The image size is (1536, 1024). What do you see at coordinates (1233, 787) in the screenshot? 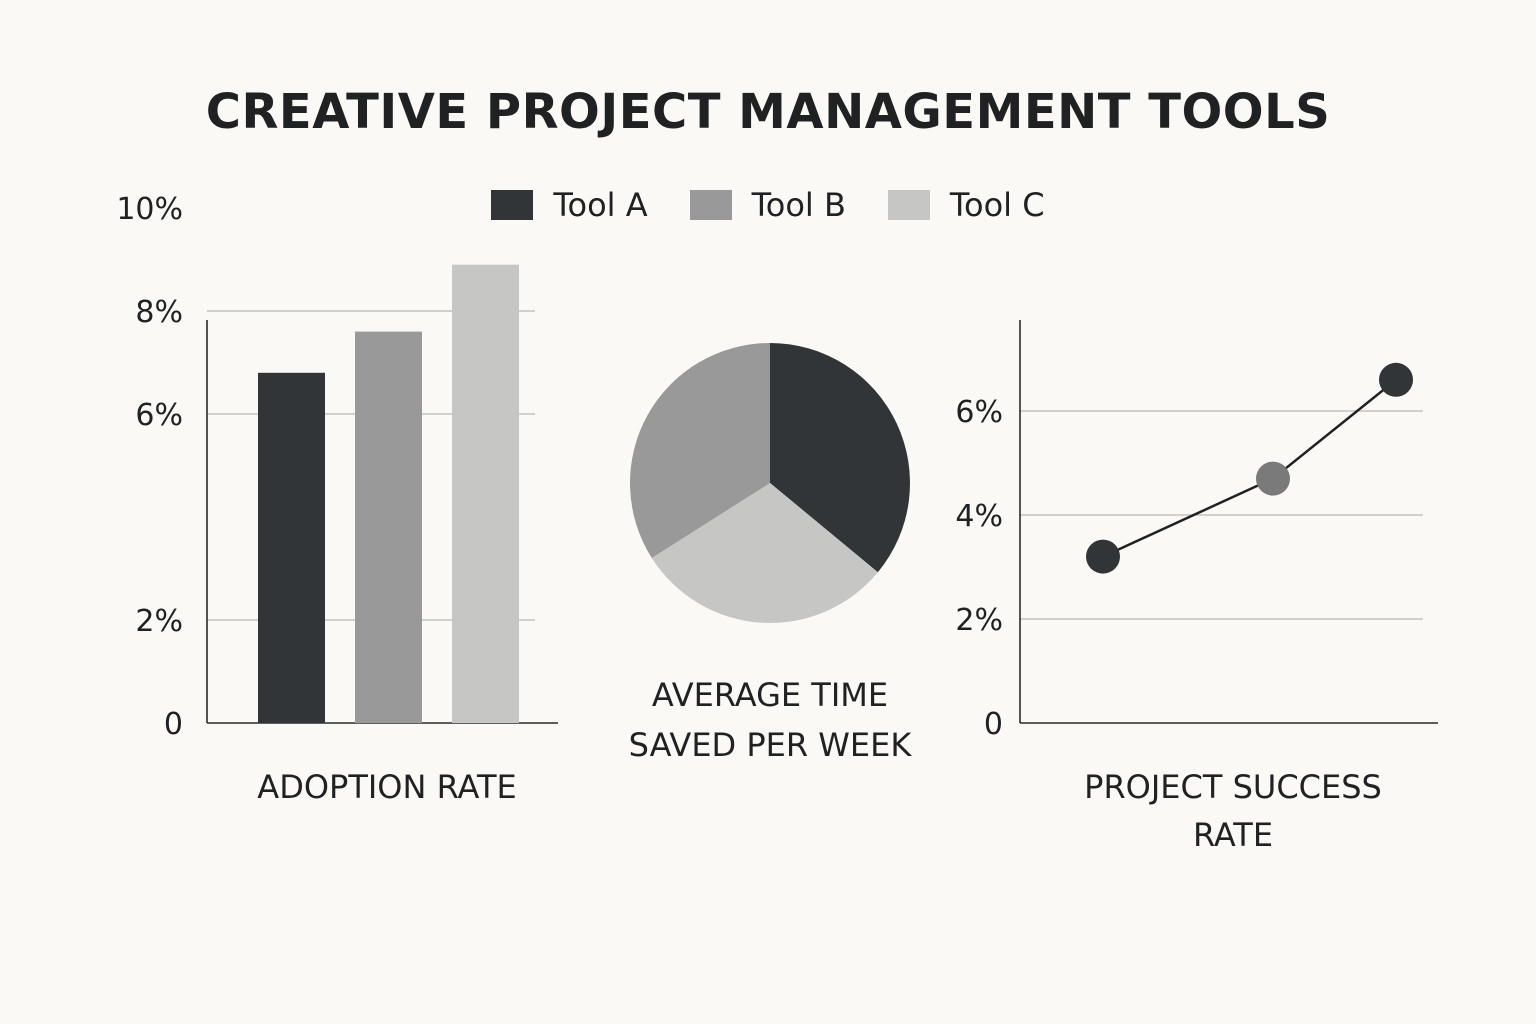
I see `line-chart-label-line: PROJECT SUCCESS` at bounding box center [1233, 787].